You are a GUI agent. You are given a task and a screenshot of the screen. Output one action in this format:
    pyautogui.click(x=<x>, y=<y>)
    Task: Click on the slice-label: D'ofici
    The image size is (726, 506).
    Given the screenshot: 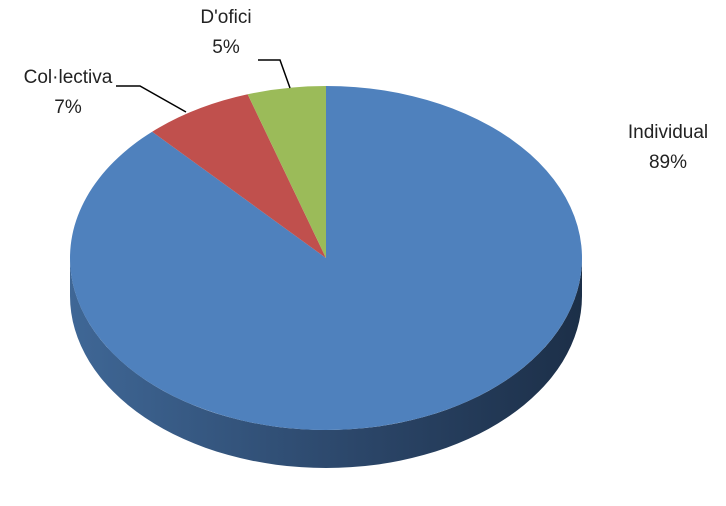 What is the action you would take?
    pyautogui.click(x=225, y=17)
    